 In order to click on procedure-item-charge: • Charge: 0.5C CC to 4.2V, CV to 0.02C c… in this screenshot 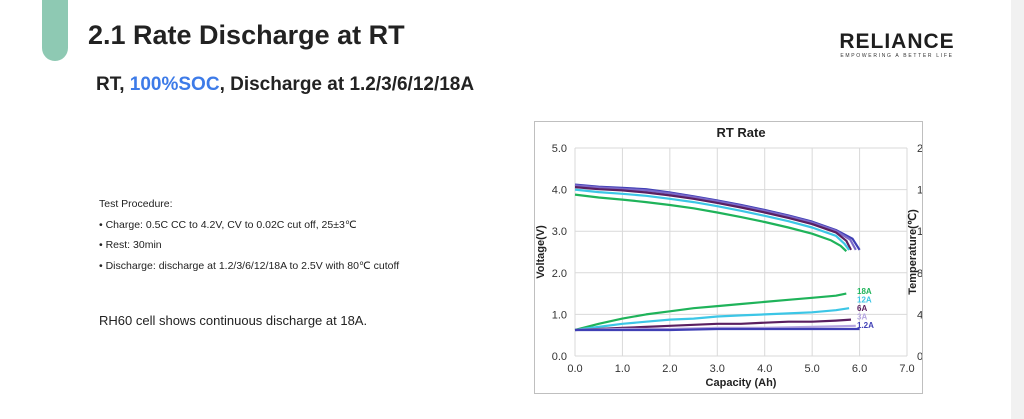, I will do `click(228, 224)`.